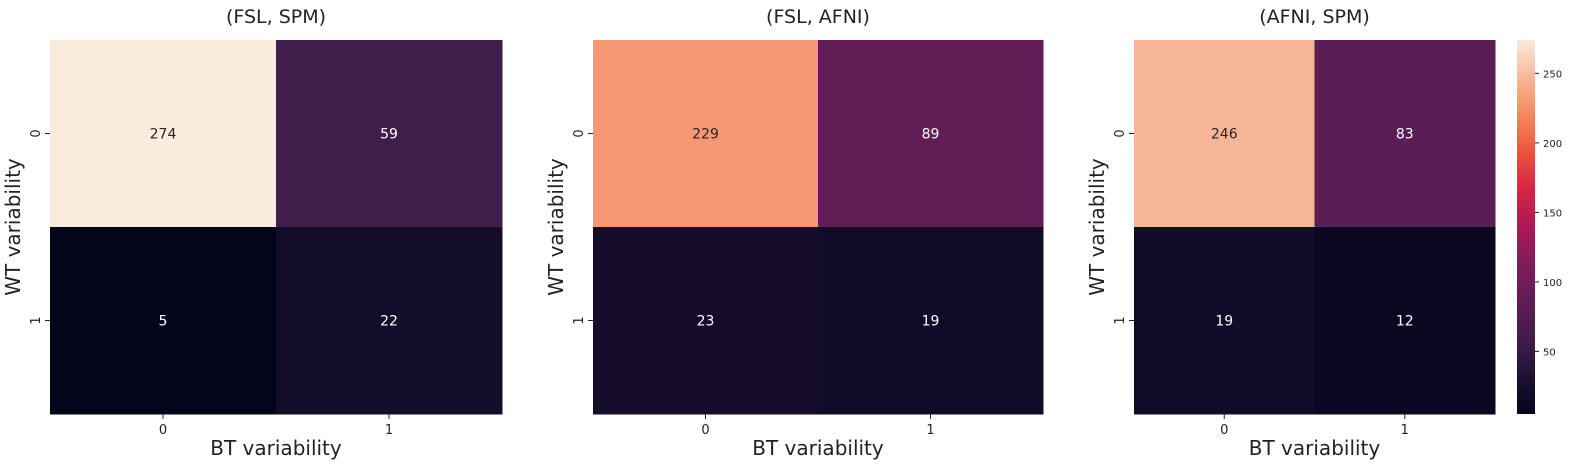  I want to click on cell-value-label: 89, so click(931, 135).